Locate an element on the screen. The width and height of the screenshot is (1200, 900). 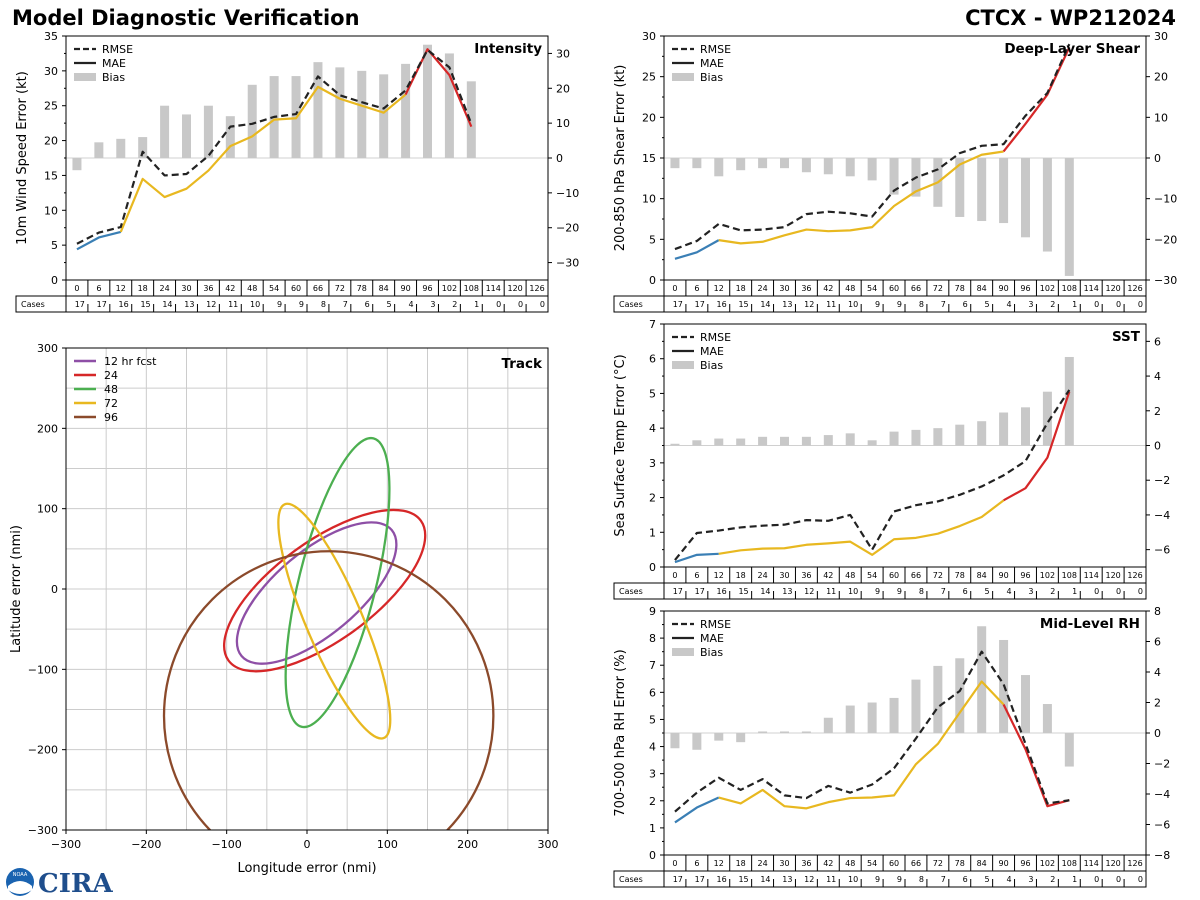
y-tick-label: 4 is located at coordinates (652, 428).